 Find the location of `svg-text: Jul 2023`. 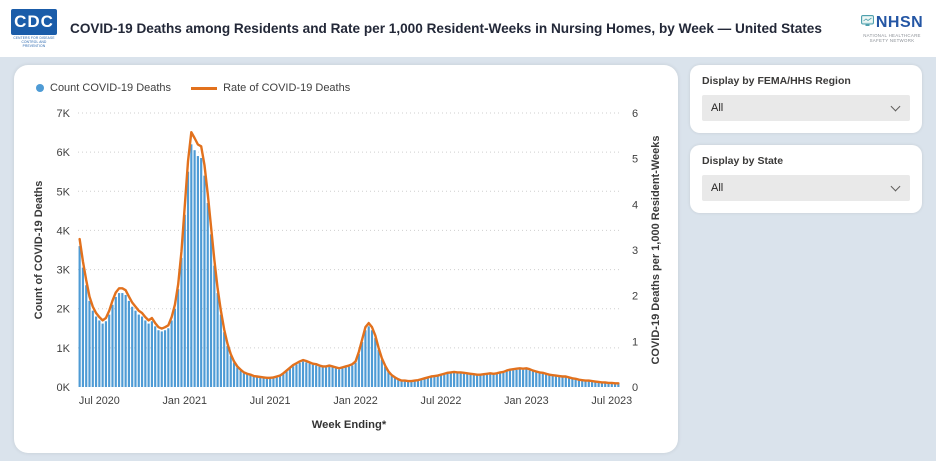

svg-text: Jul 2023 is located at coordinates (611, 401).